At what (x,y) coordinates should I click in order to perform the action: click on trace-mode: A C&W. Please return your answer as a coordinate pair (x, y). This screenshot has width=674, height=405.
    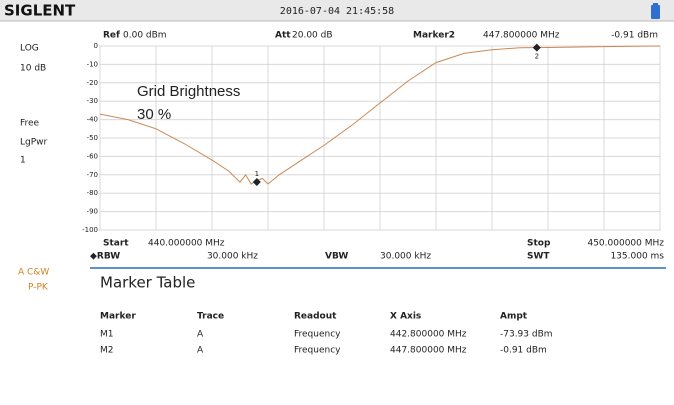
    Looking at the image, I should click on (33, 273).